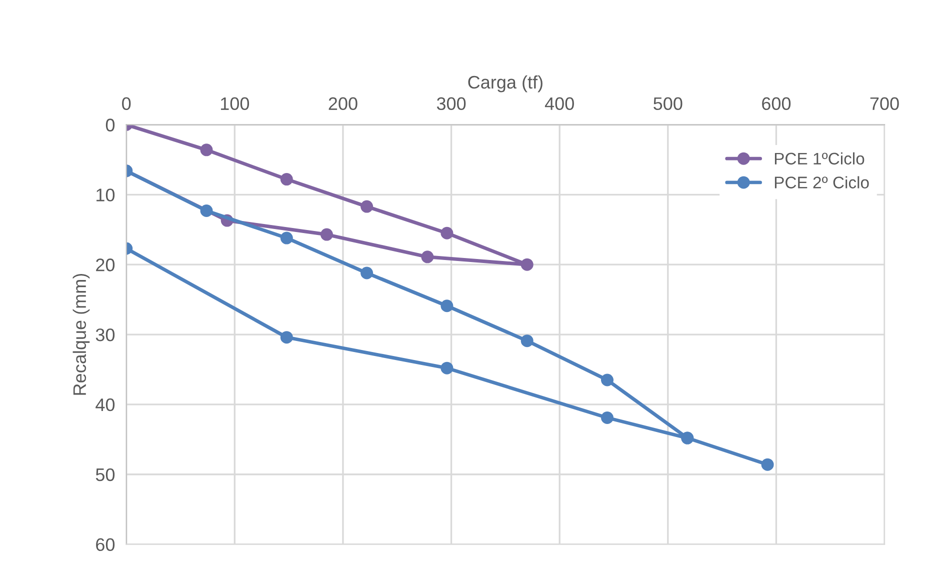  What do you see at coordinates (343, 103) in the screenshot?
I see `x-tick-label: 200` at bounding box center [343, 103].